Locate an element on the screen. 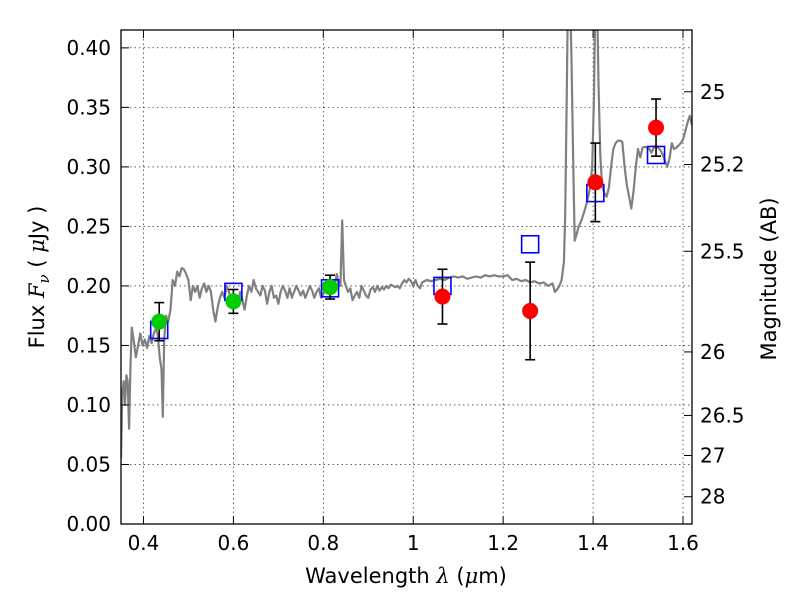  y-axis-label: Flux Fν ( μJy ) is located at coordinates (39, 277).